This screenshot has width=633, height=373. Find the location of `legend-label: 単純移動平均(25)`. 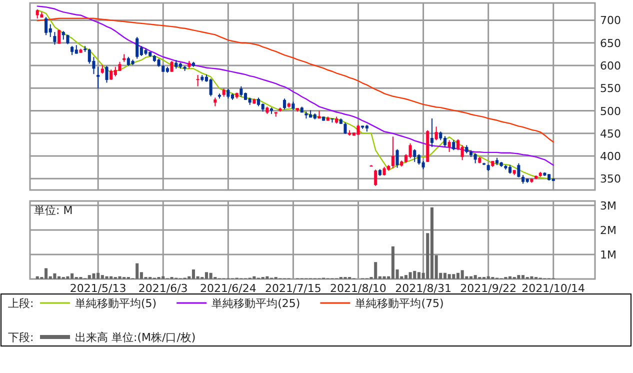

legend-label: 単純移動平均(25) is located at coordinates (256, 303).